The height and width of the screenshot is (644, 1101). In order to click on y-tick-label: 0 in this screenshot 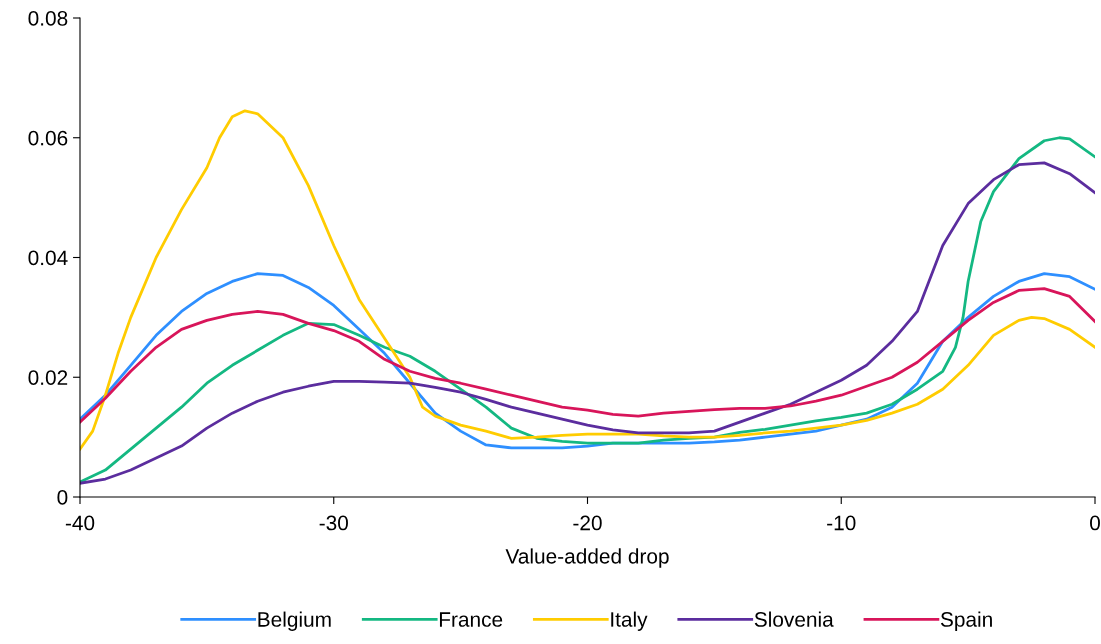, I will do `click(62, 497)`.